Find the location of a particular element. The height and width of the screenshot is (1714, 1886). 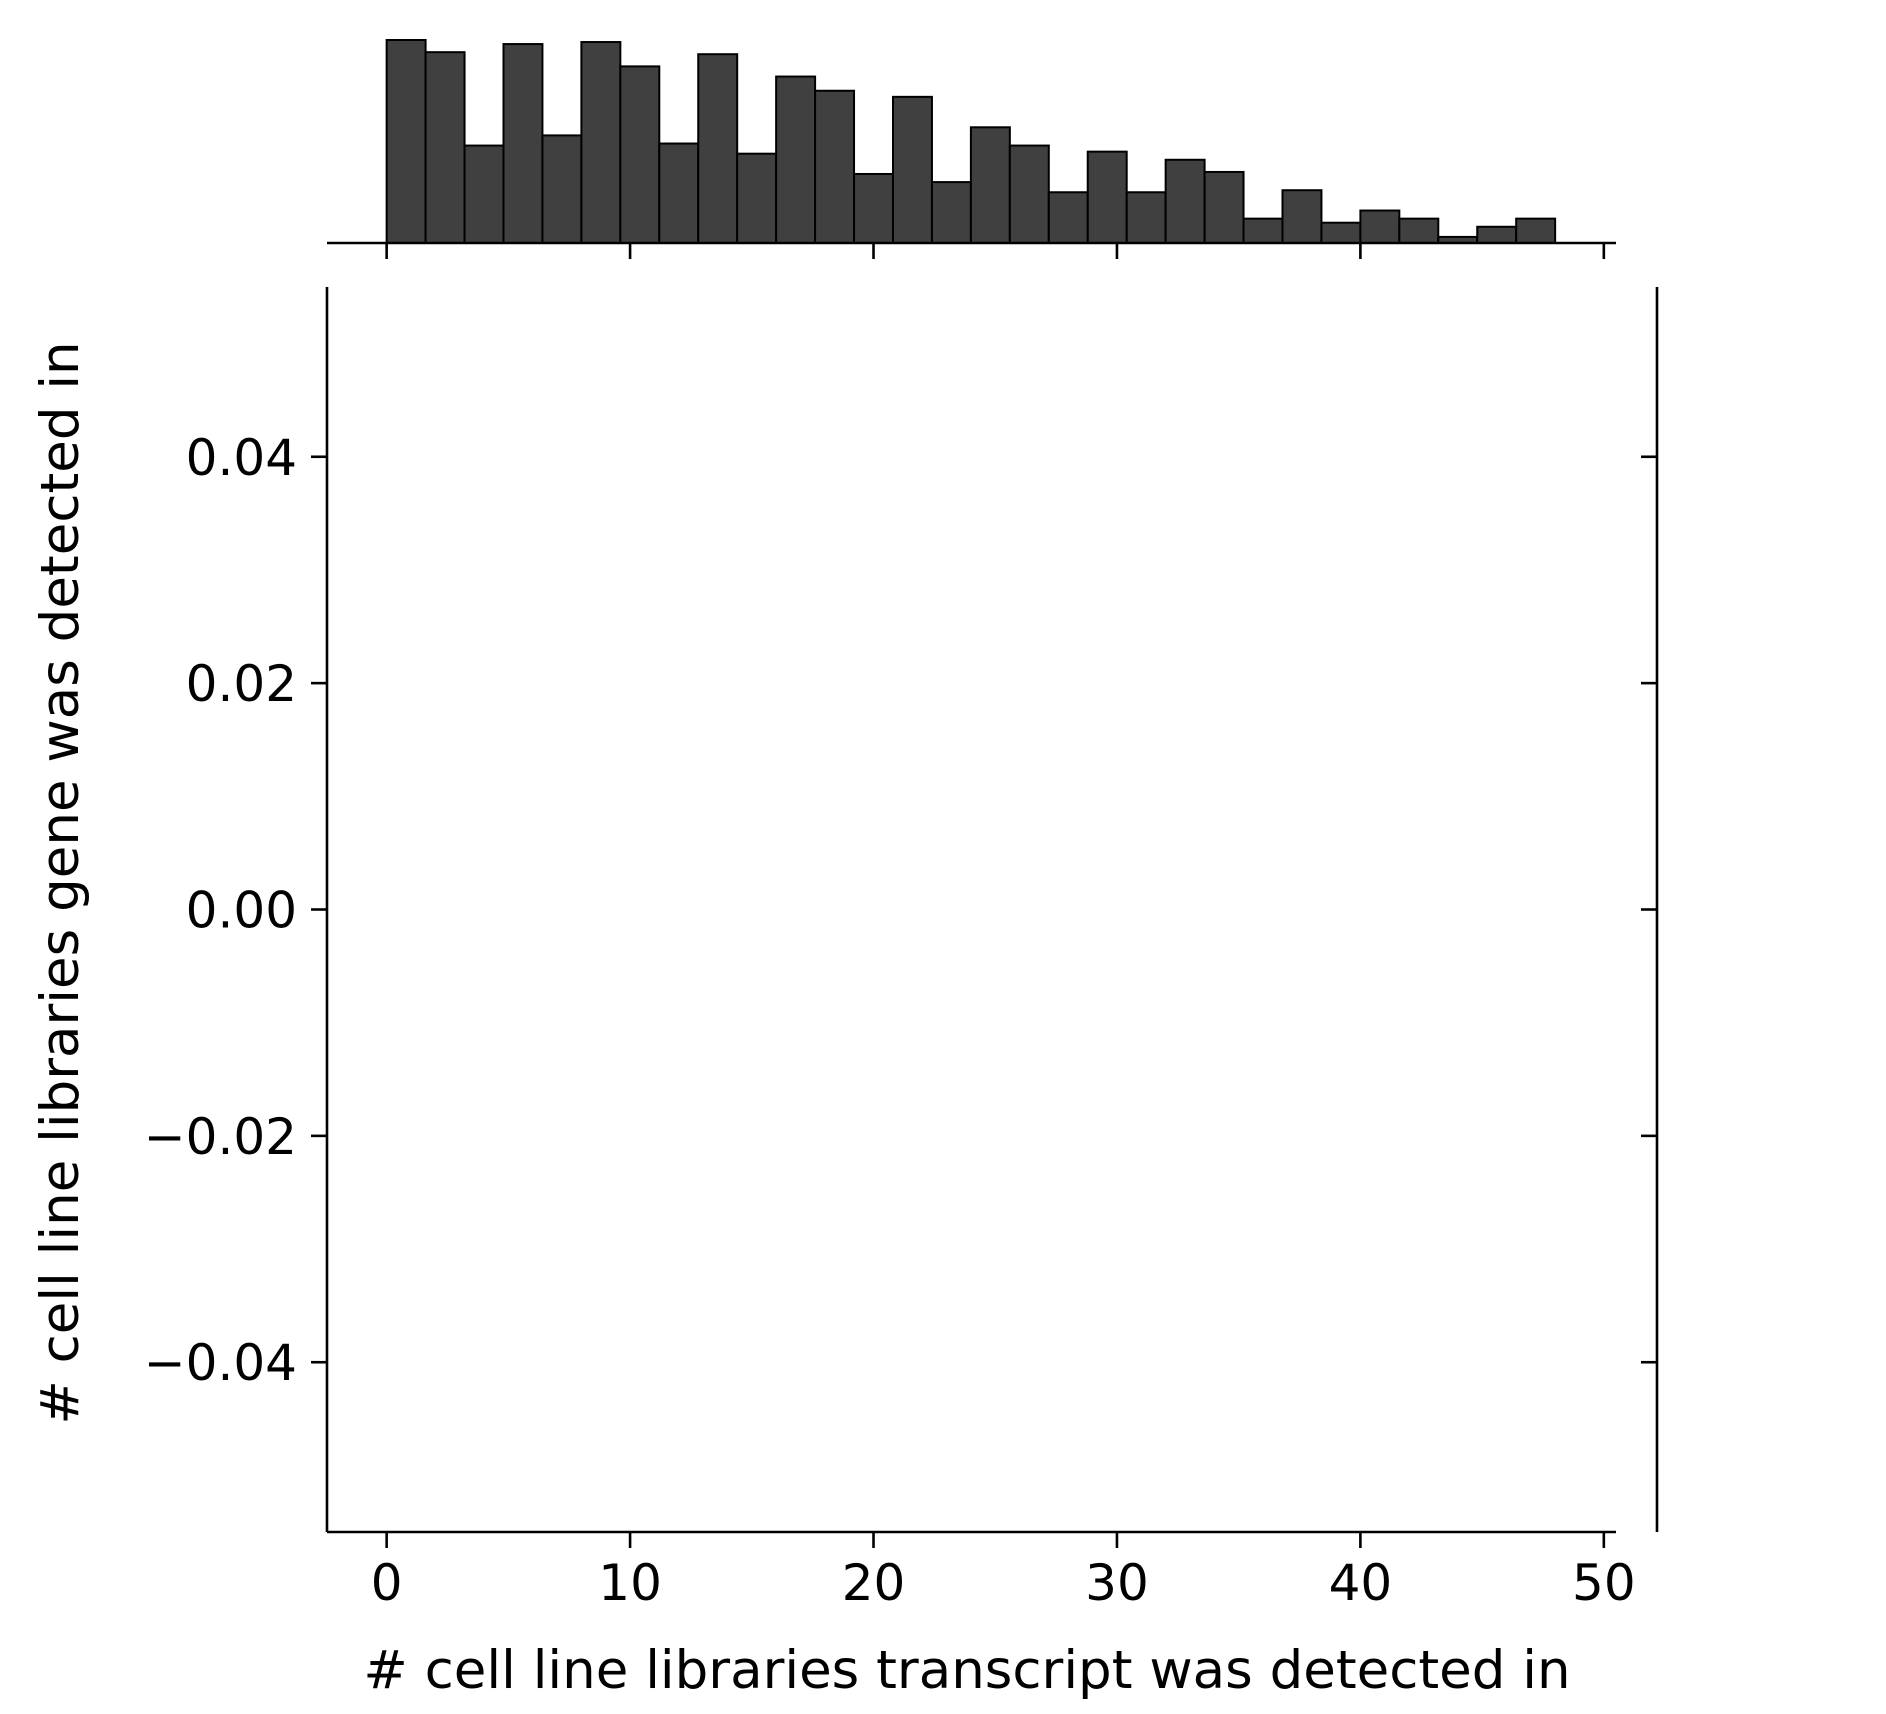

x-tick-label: 10 is located at coordinates (630, 1583).